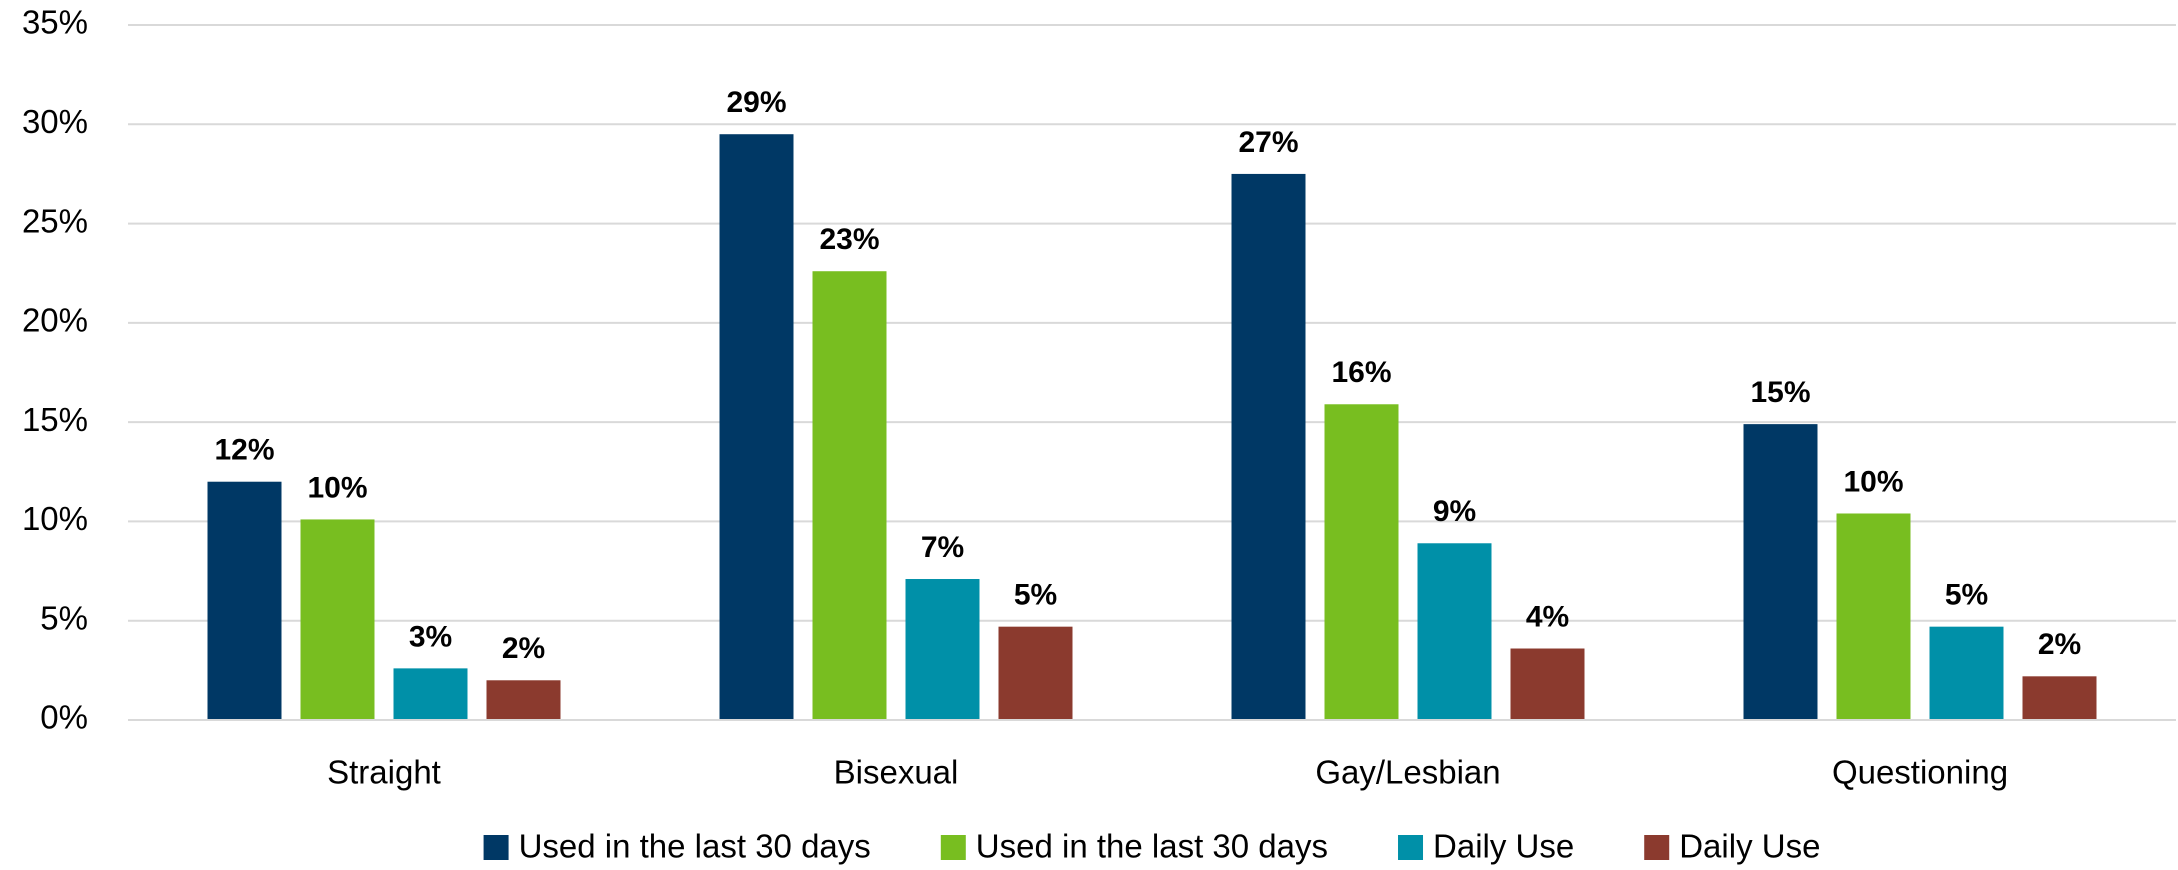  What do you see at coordinates (55, 22) in the screenshot?
I see `y-tick-label: 35%` at bounding box center [55, 22].